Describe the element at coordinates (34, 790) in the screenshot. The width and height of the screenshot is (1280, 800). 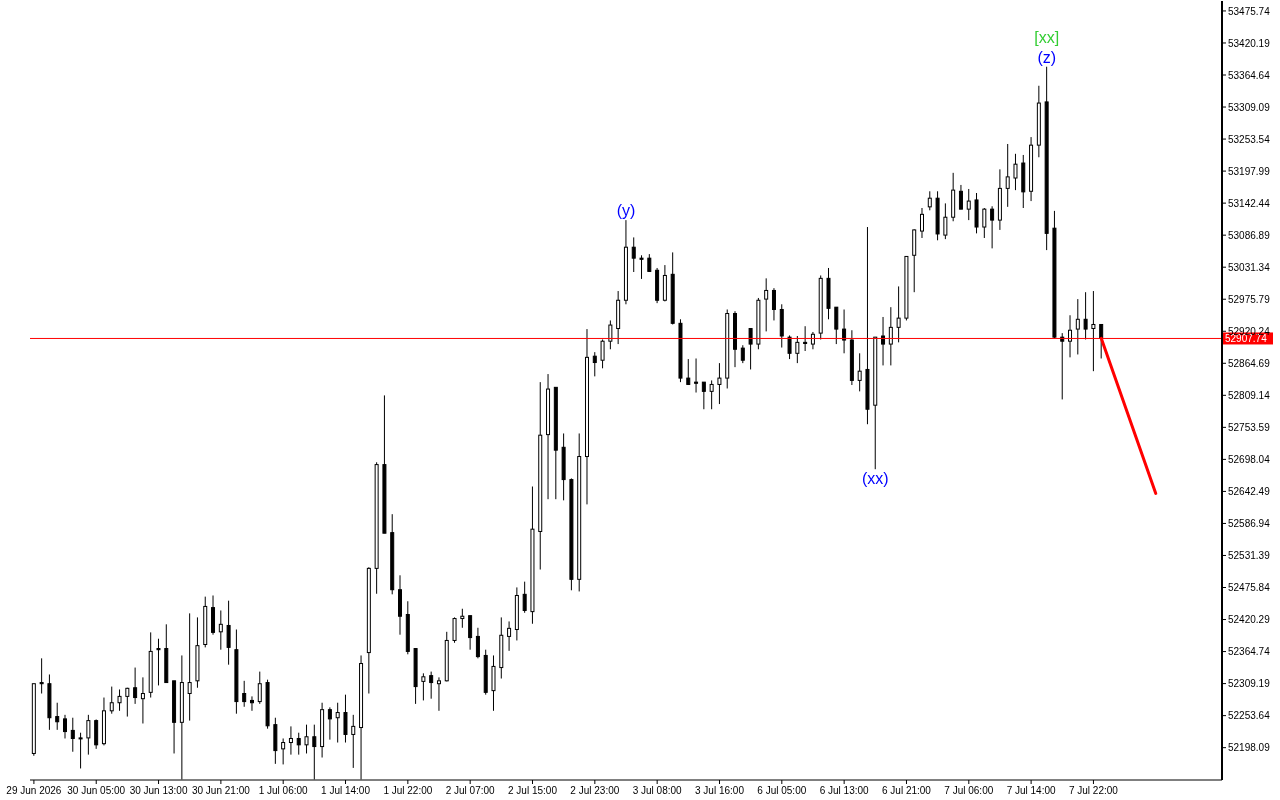
I see `x-tick-label: 29 Jun 2026` at that location.